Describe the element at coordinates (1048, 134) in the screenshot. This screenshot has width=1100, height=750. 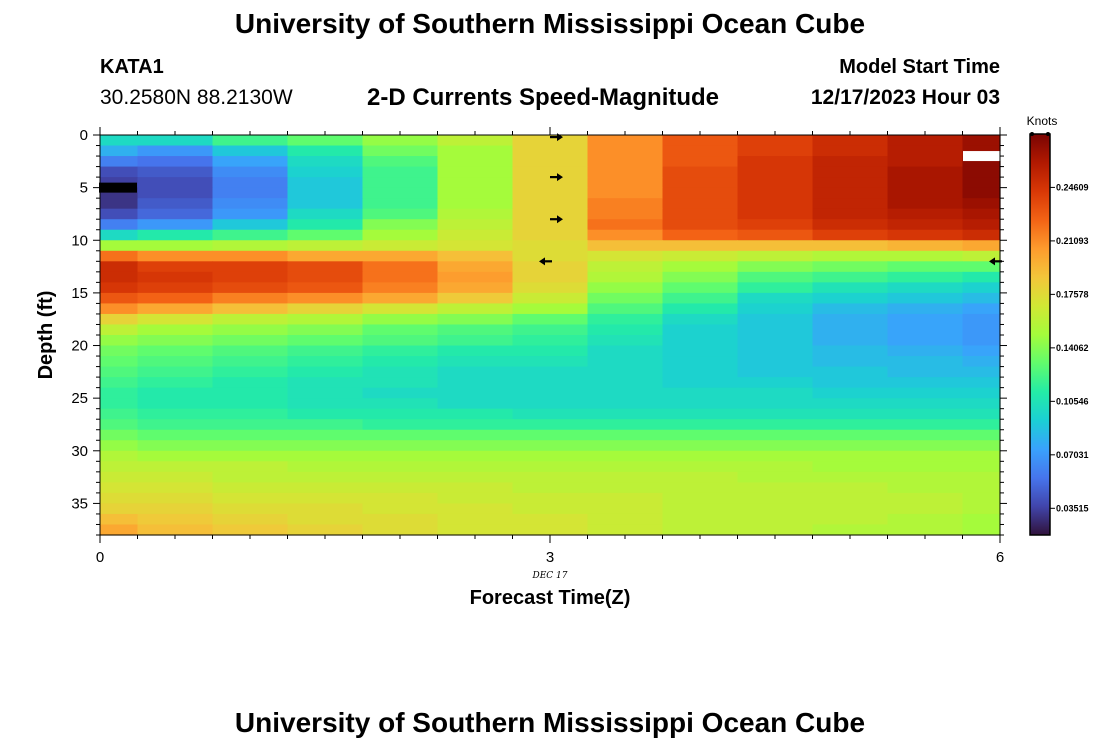
I see `colorbar-end-dot` at that location.